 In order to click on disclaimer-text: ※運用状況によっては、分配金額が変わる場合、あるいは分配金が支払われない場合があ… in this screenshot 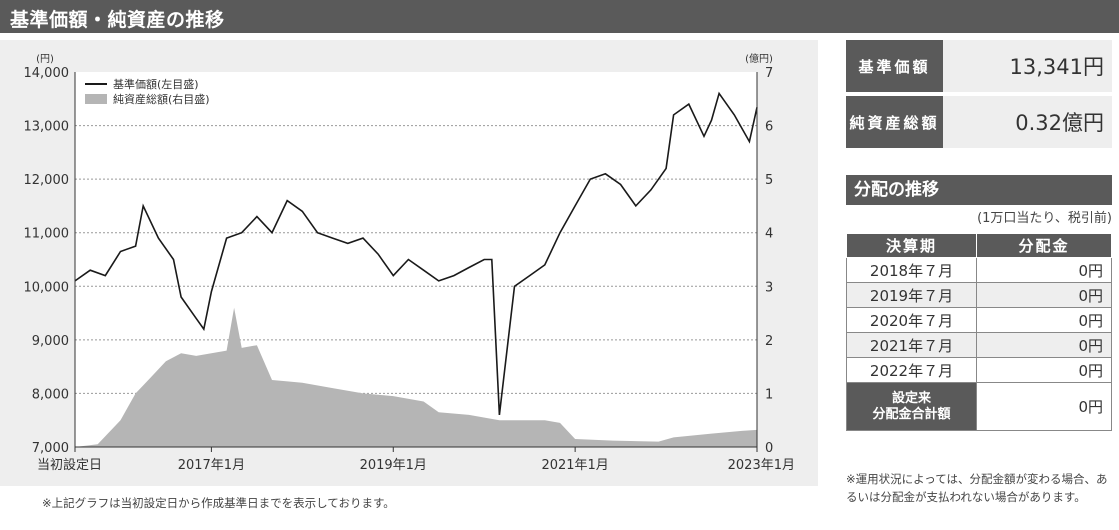, I will do `click(977, 488)`.